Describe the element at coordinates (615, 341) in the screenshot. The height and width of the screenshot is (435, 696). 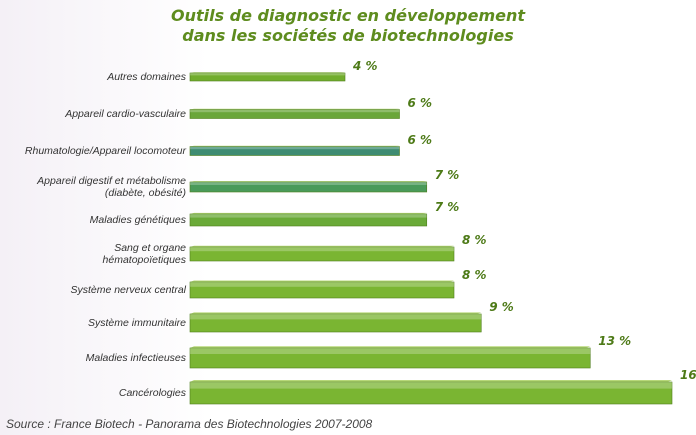
I see `value-label: 13 %` at that location.